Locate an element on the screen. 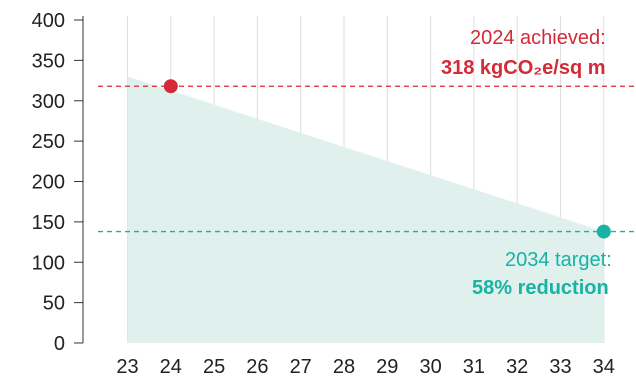  y-tick-label-0: 0 is located at coordinates (59, 344).